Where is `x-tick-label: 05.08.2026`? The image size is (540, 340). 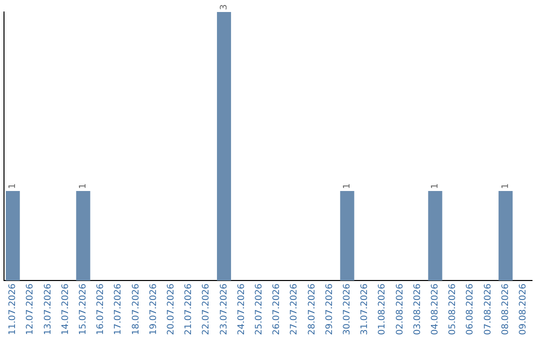
x-tick-label: 05.08.2026 is located at coordinates (453, 309).